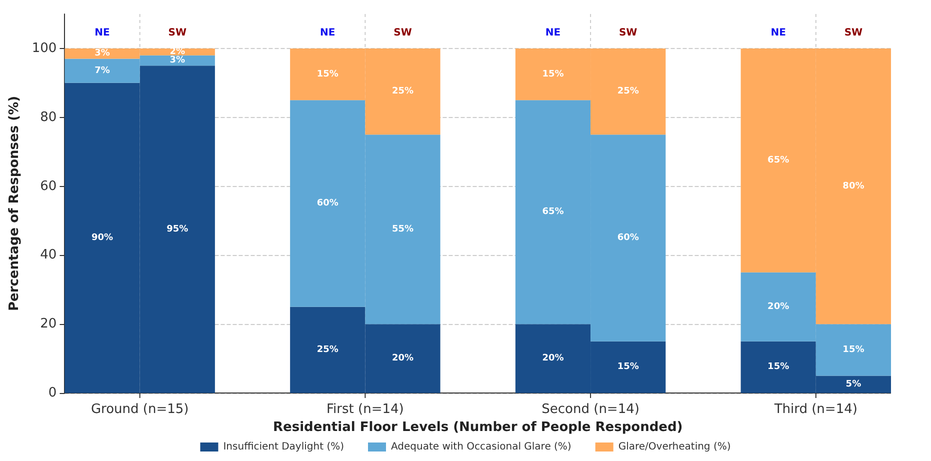 The width and height of the screenshot is (931, 461). Describe the element at coordinates (283, 447) in the screenshot. I see `legend-label: Insufficient Daylight (%)` at that location.